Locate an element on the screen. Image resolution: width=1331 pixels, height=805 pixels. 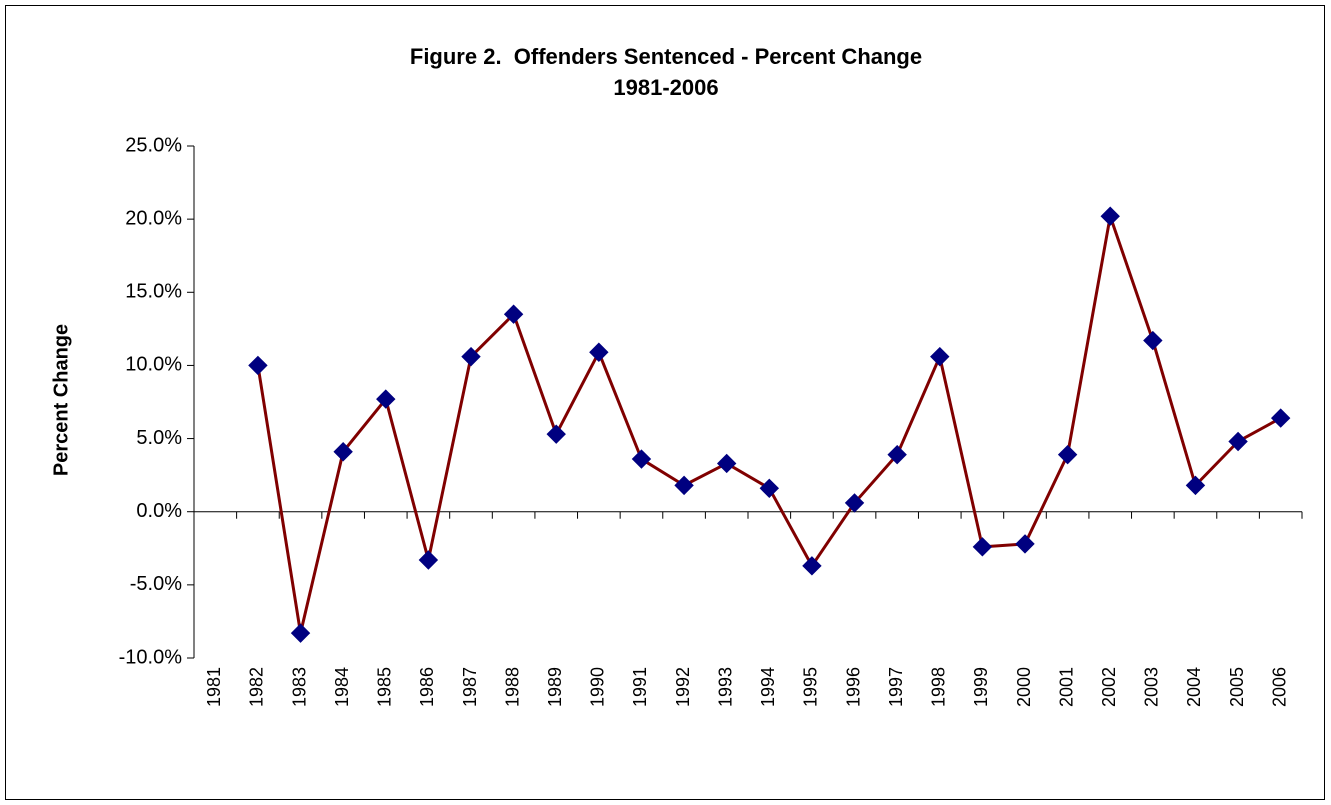
x-tick-label: 2000 is located at coordinates (1024, 687).